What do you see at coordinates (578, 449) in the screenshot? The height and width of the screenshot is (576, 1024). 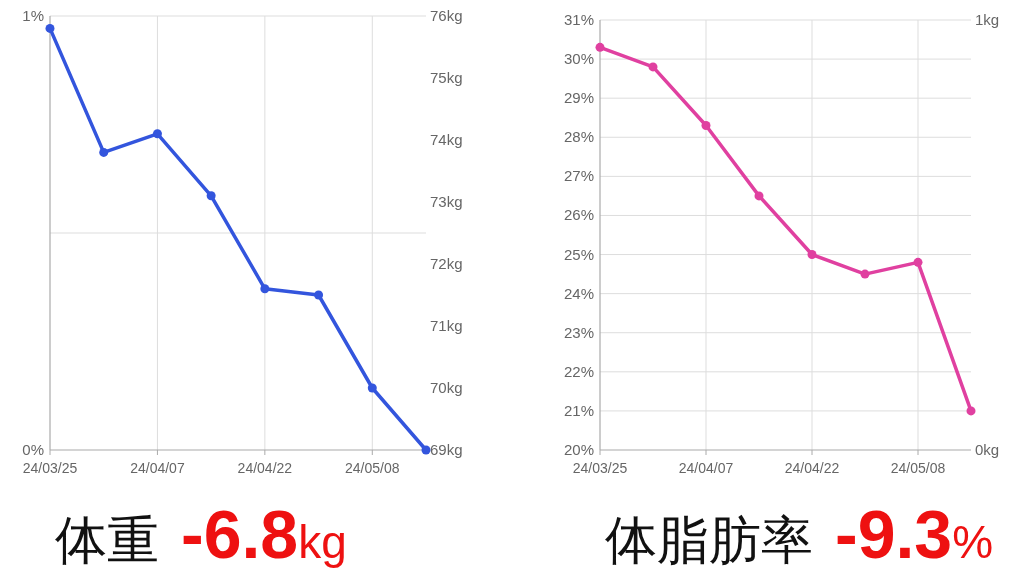 I see `y-tick-label: 20%` at bounding box center [578, 449].